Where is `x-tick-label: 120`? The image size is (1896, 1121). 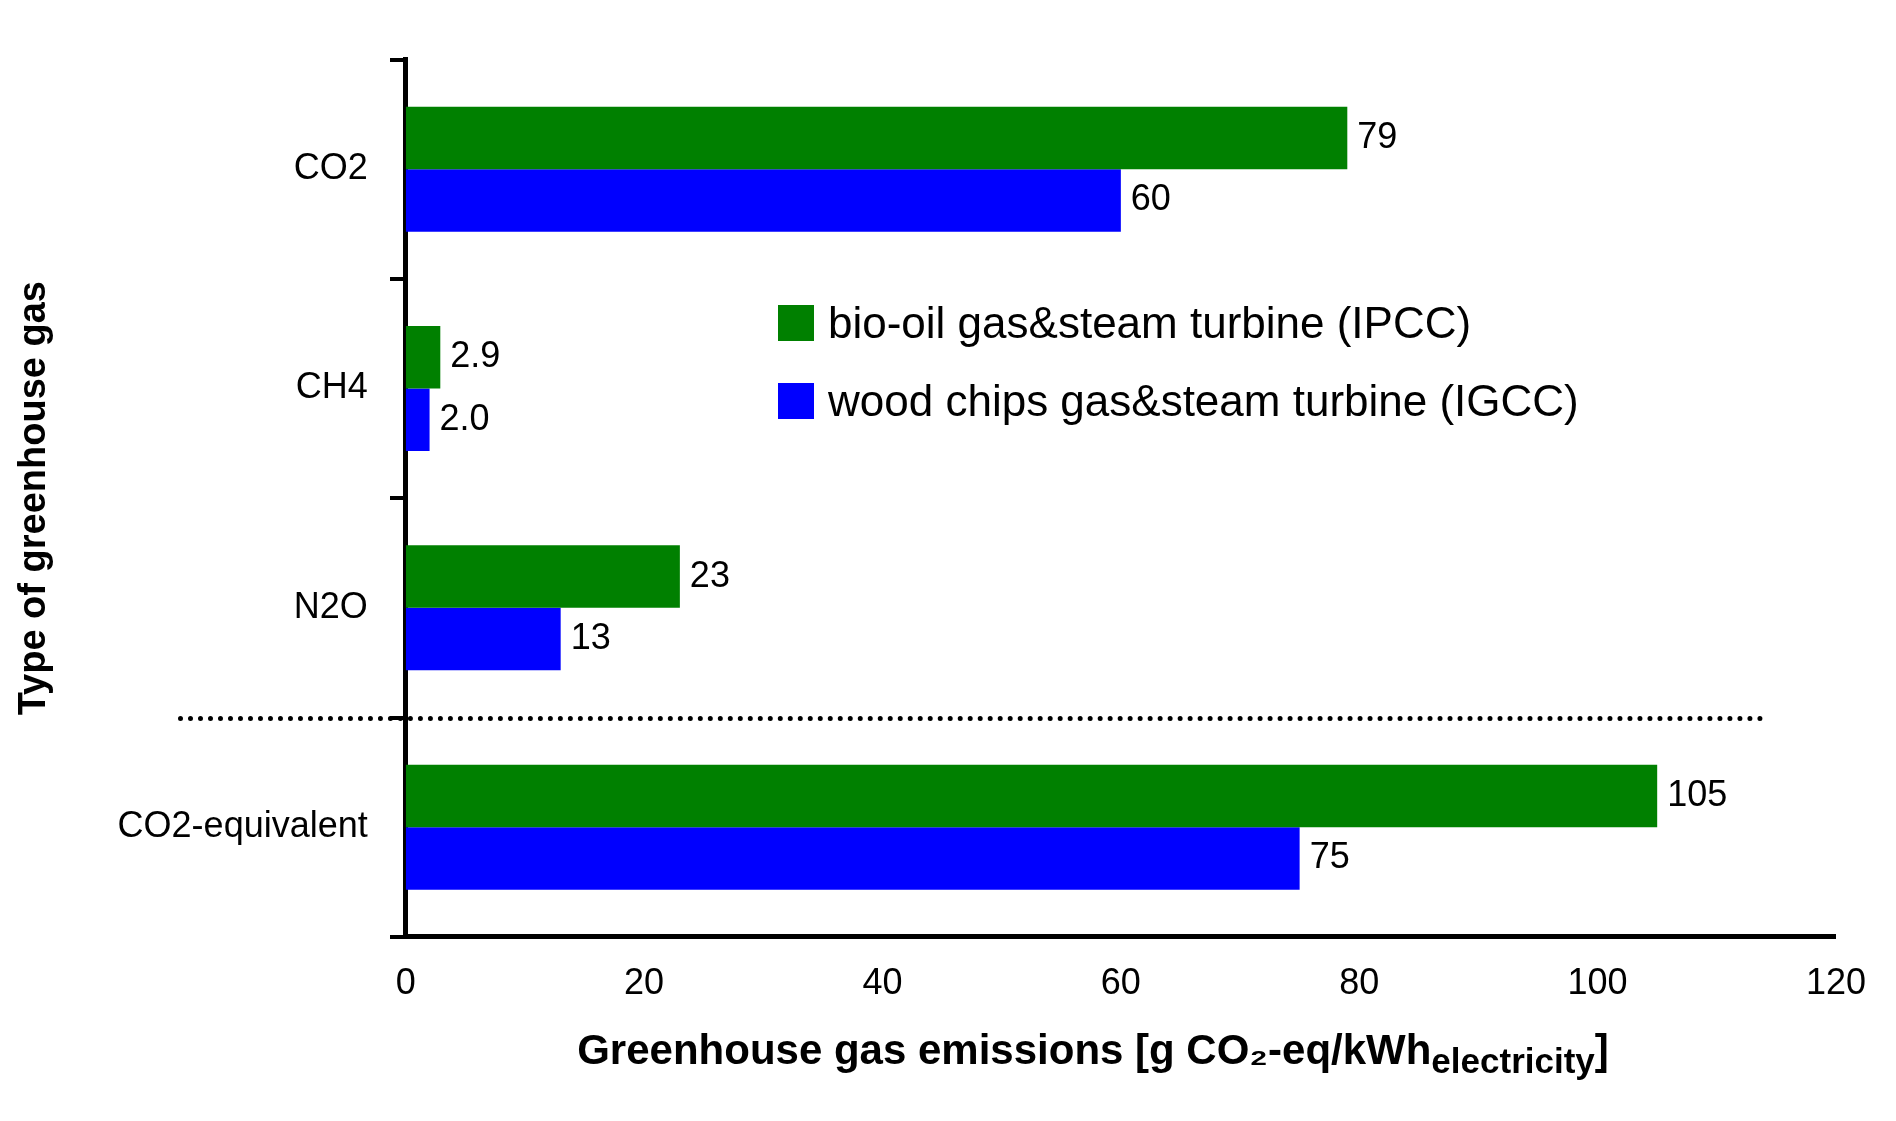
x-tick-label: 120 is located at coordinates (1836, 982).